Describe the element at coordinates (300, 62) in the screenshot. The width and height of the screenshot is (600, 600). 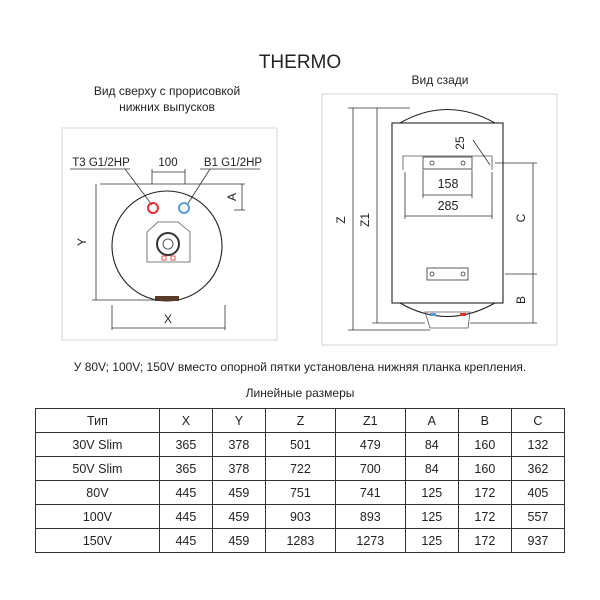
I see `title: THERMO` at that location.